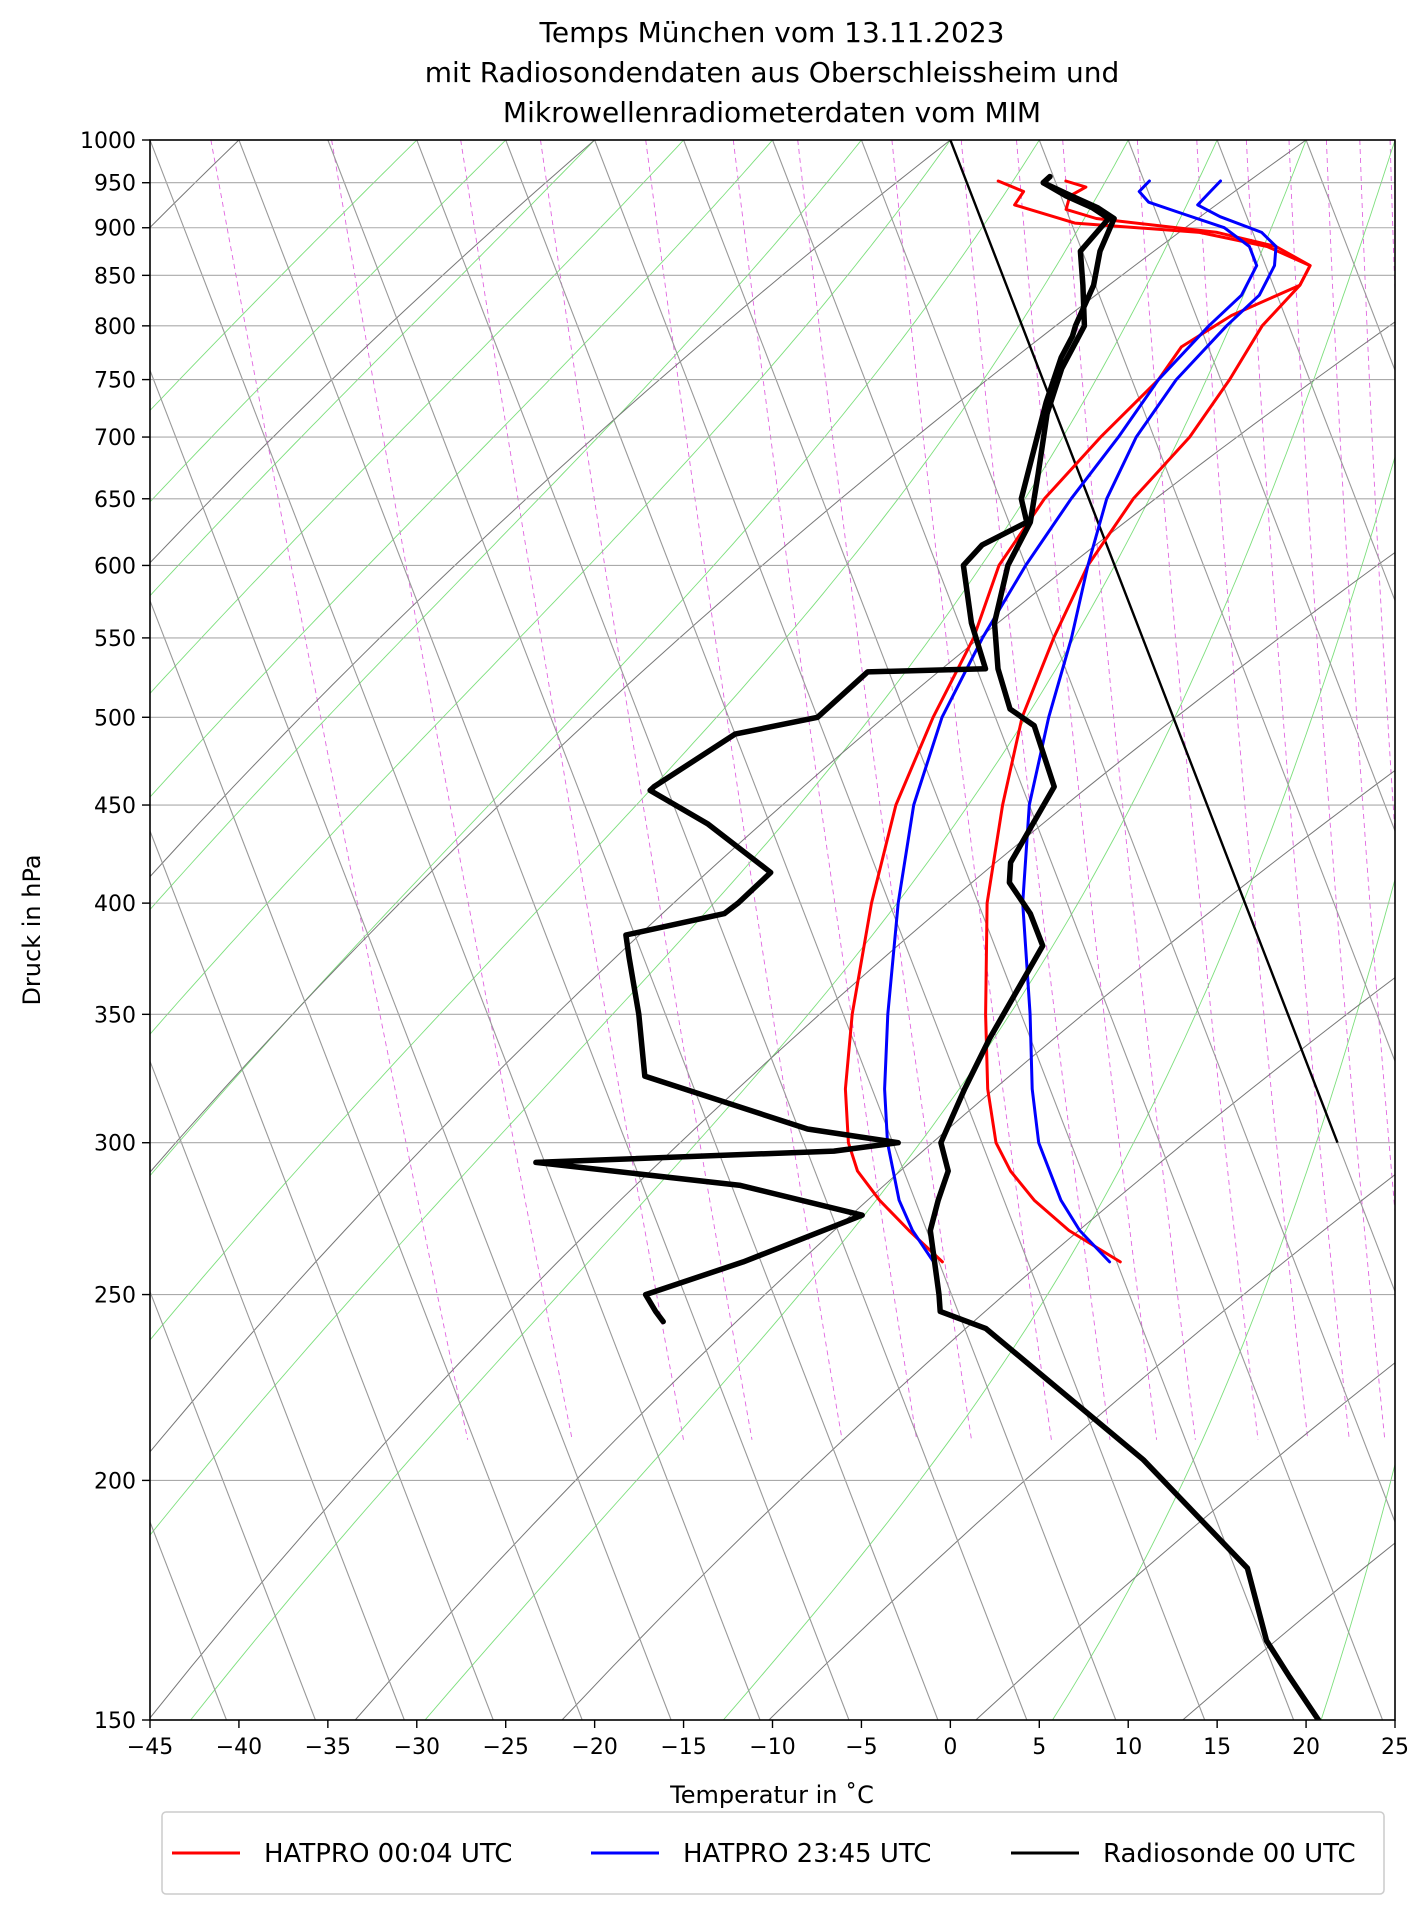  What do you see at coordinates (1395, 1747) in the screenshot?
I see `x-tick-label: 25` at bounding box center [1395, 1747].